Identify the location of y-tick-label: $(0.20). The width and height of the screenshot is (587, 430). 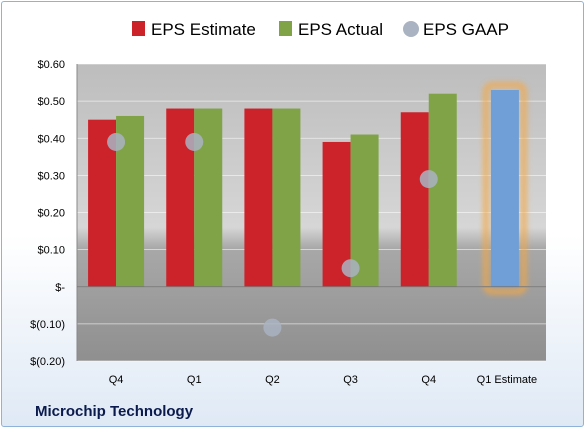
(47, 362).